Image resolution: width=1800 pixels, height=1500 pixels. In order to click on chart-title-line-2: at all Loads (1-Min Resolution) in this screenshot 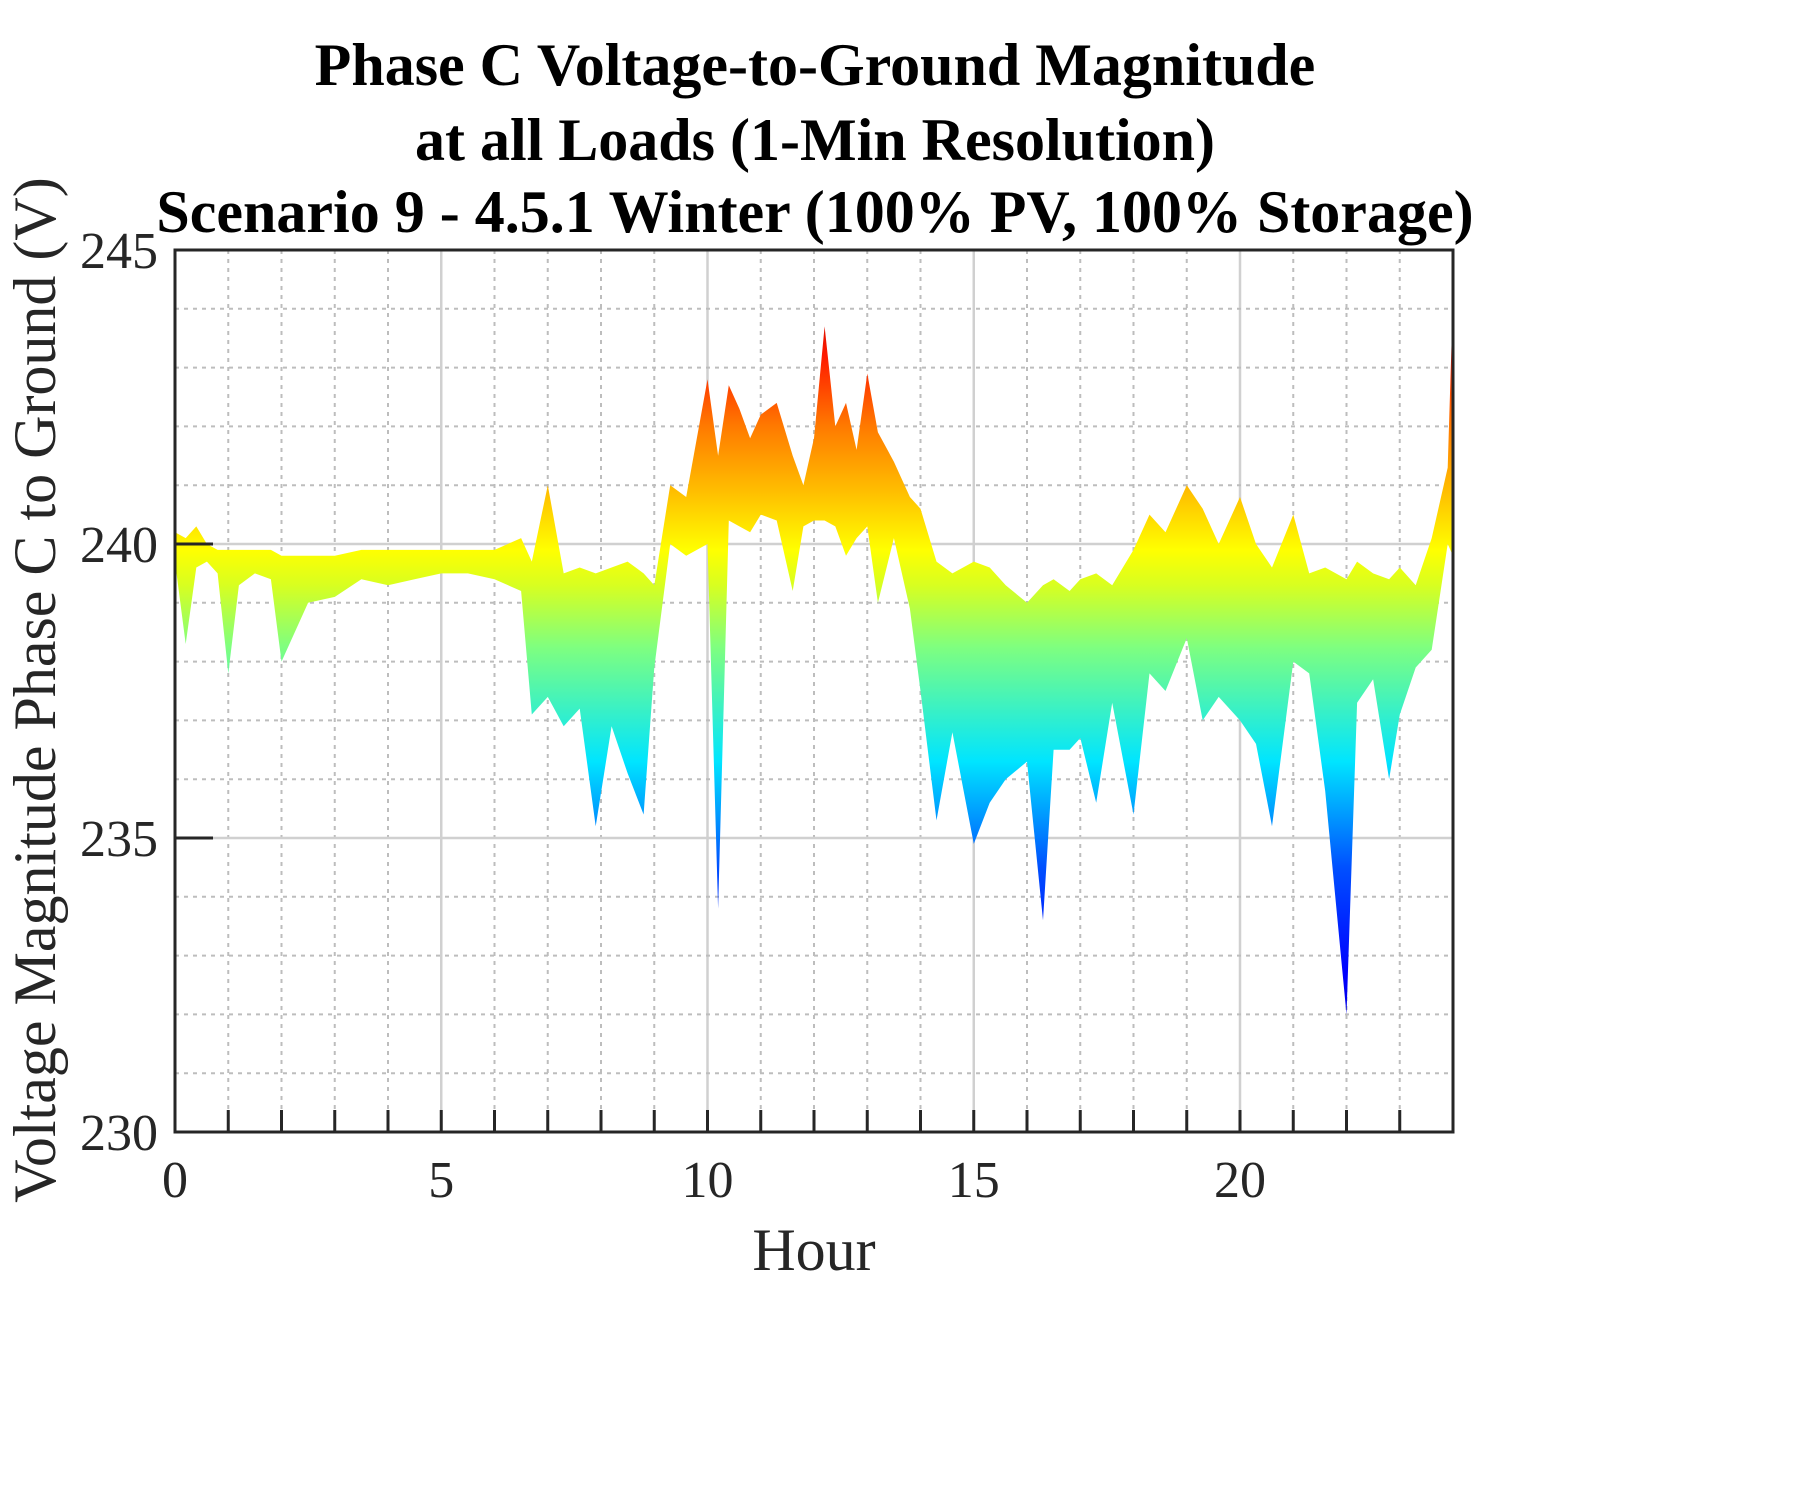, I will do `click(815, 140)`.